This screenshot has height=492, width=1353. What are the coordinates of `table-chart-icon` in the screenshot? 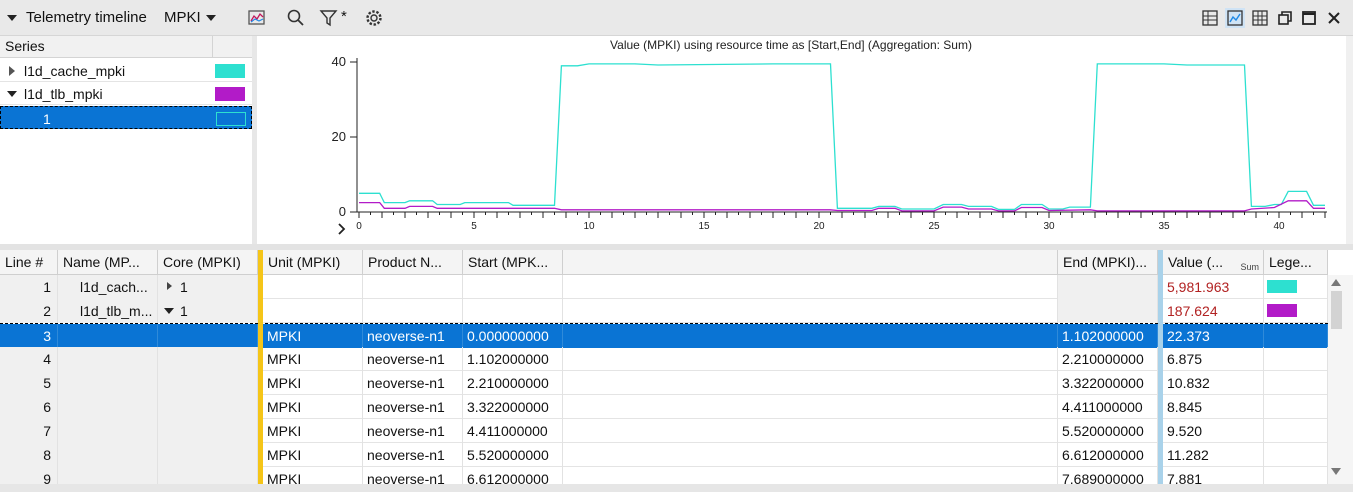 It's located at (1210, 18).